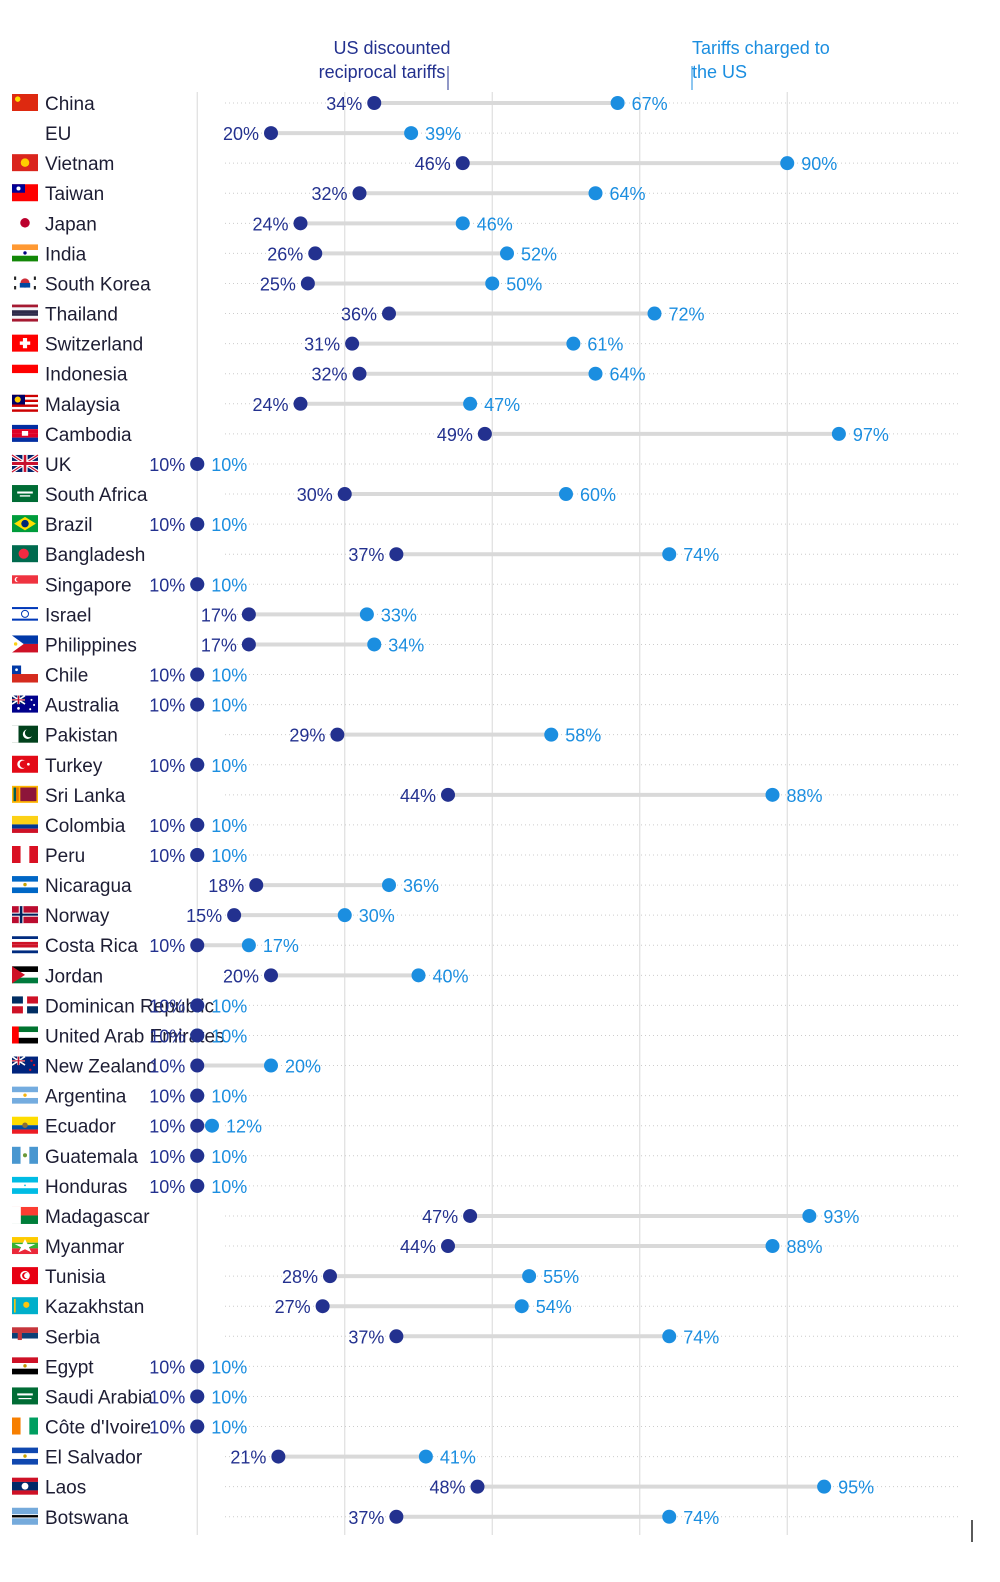 This screenshot has width=1000, height=1582. What do you see at coordinates (25, 283) in the screenshot?
I see `south-korea-flag-icon` at bounding box center [25, 283].